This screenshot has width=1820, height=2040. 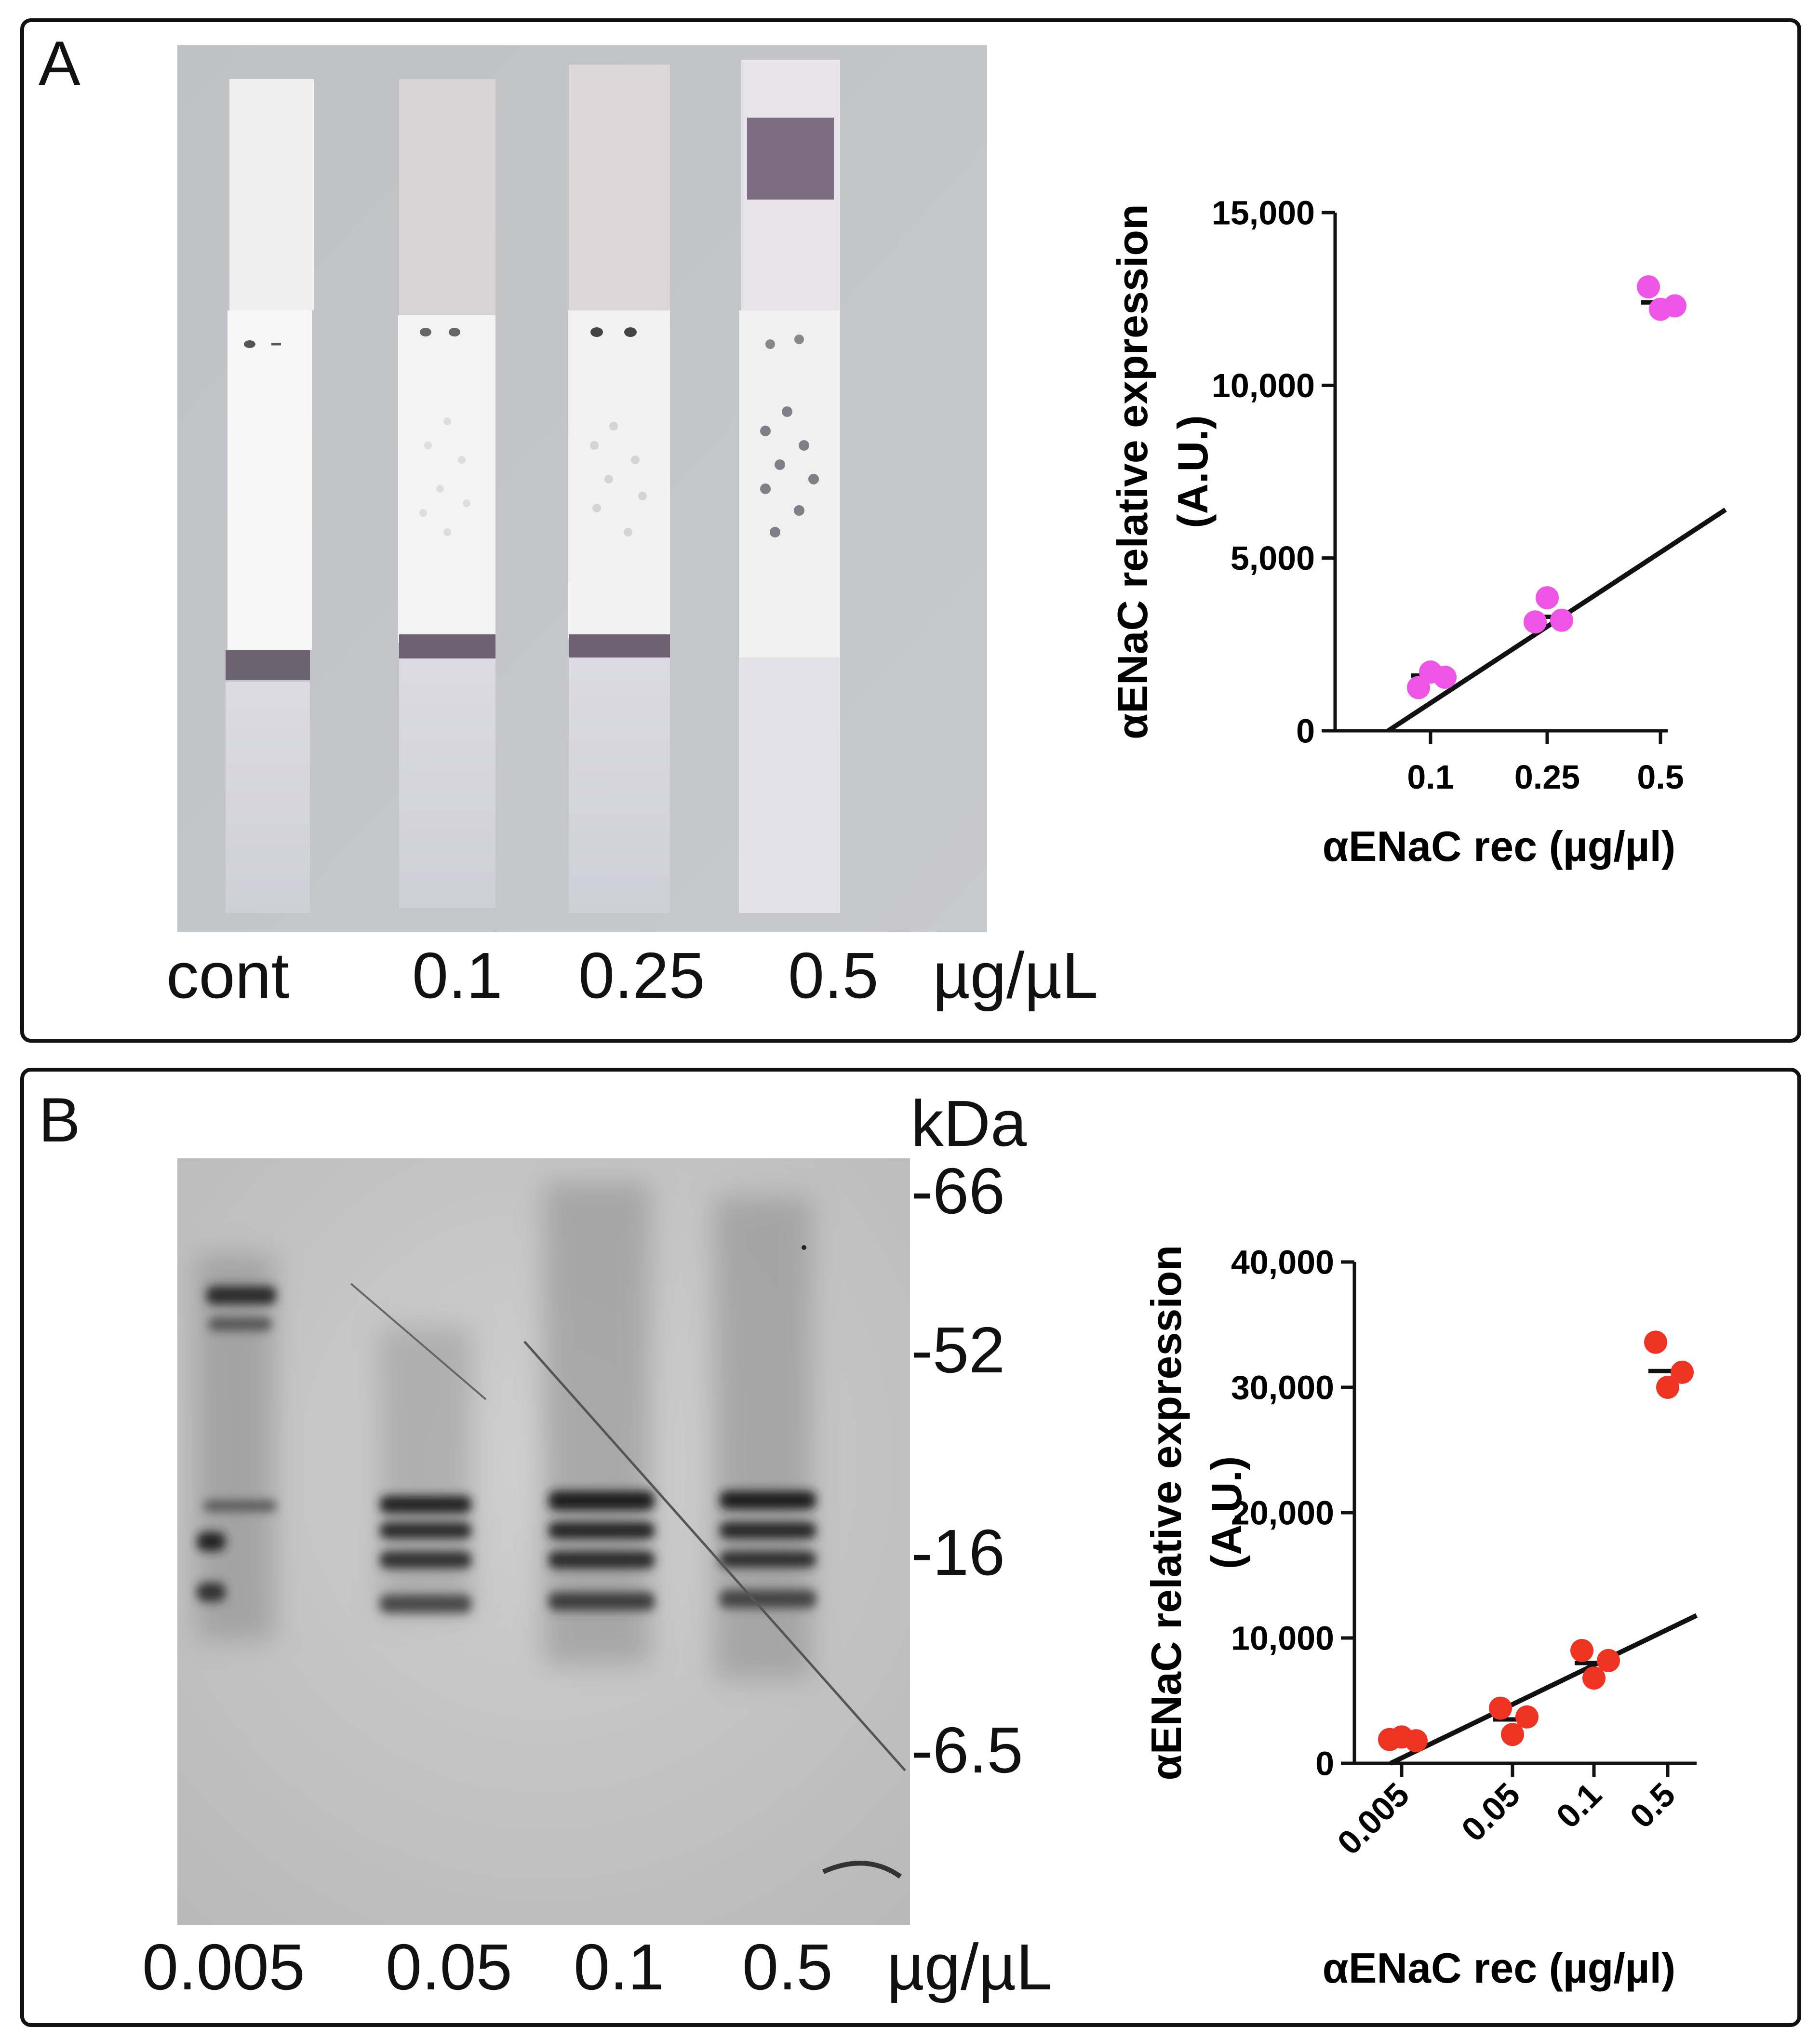 I want to click on strip-cont, so click(x=270, y=496).